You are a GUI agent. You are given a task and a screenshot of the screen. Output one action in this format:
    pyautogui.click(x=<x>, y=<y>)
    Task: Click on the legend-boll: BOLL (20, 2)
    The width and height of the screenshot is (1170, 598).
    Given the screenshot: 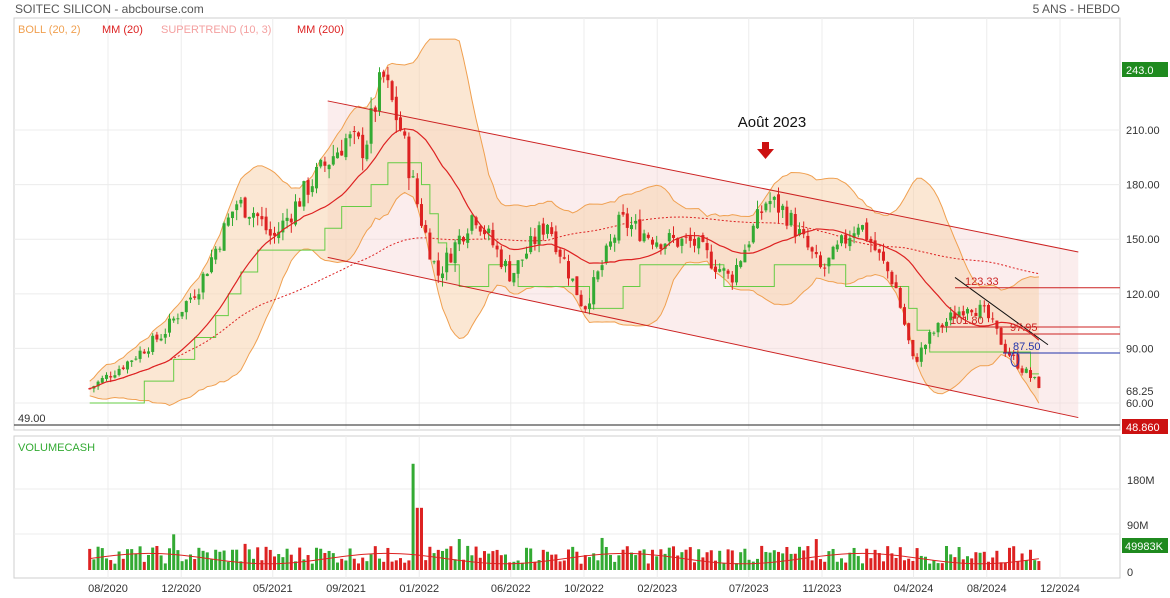 What is the action you would take?
    pyautogui.click(x=49, y=30)
    